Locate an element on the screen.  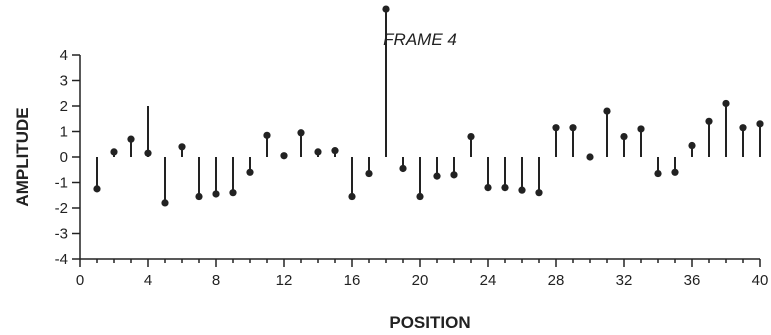
x-tick-label: 32 is located at coordinates (624, 280).